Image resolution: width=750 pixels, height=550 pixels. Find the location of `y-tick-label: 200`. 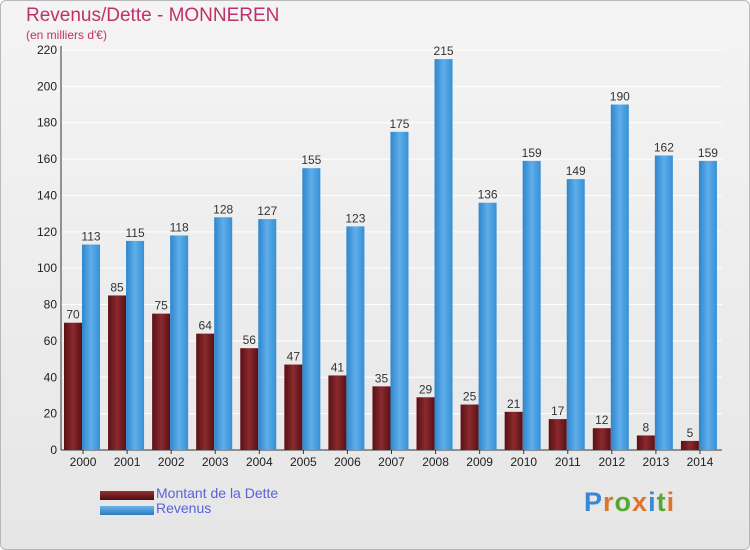

y-tick-label: 200 is located at coordinates (47, 86).